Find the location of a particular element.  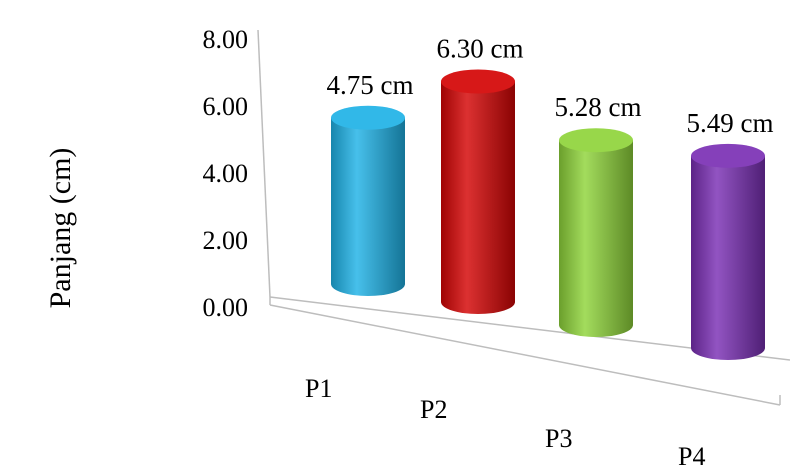

x-category-label: P4 is located at coordinates (691, 456).